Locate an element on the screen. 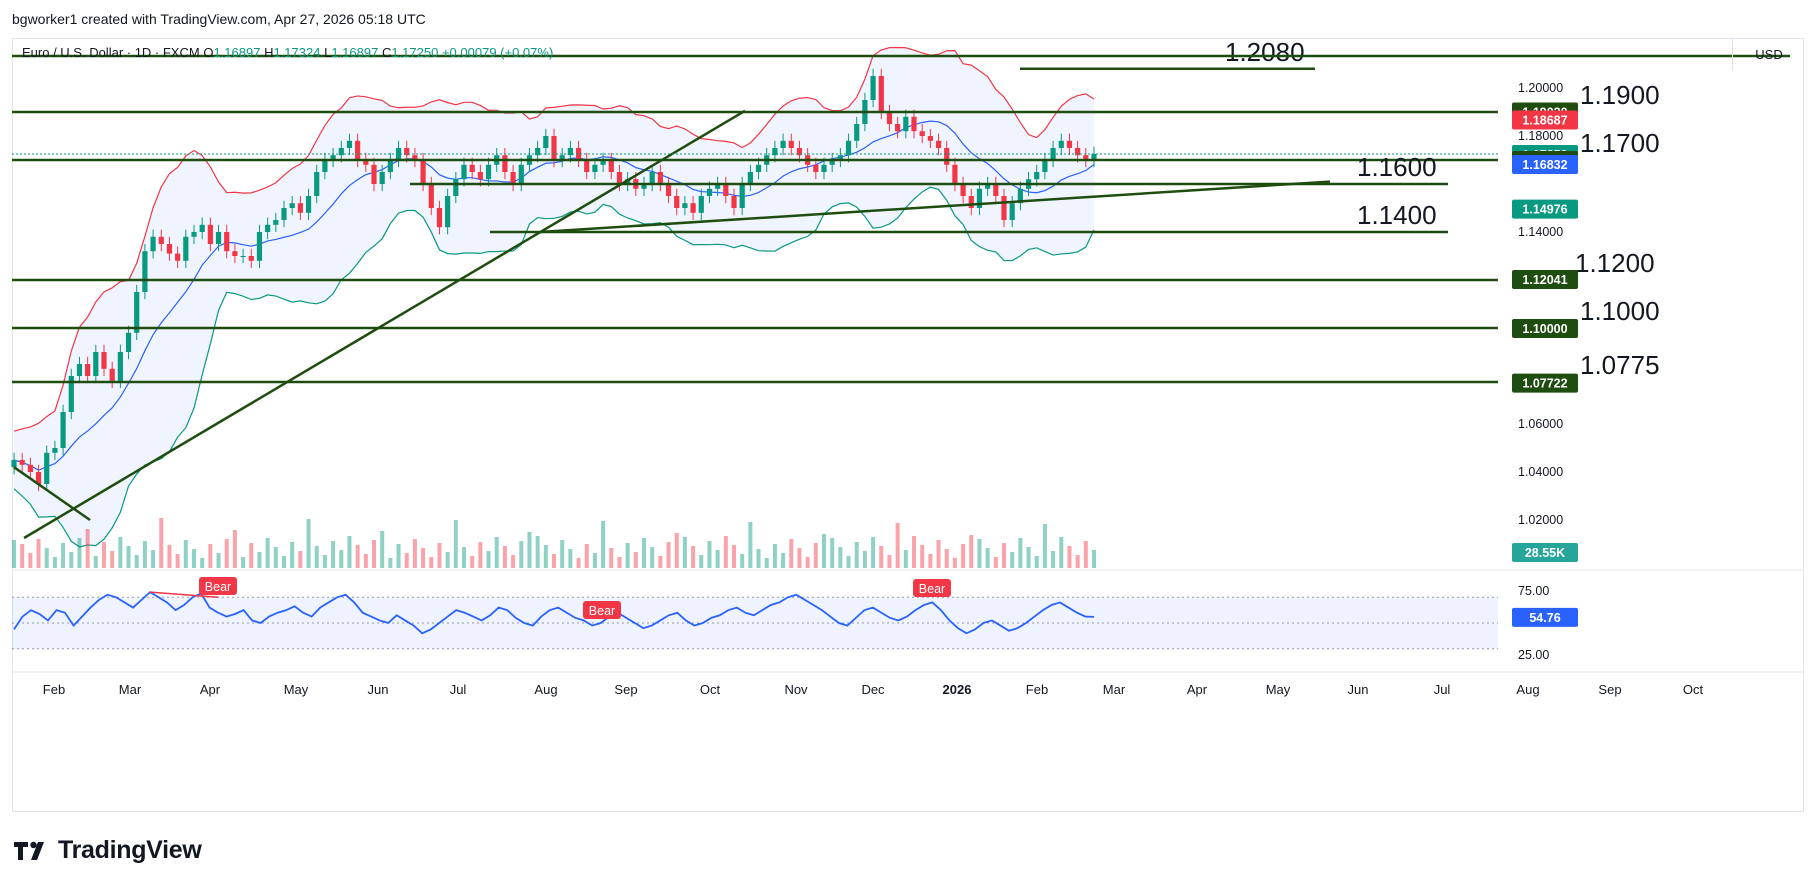 This screenshot has height=887, width=1814. legend-symbol: Euro / U.S. Dollar · 1D · FXCM is located at coordinates (111, 52).